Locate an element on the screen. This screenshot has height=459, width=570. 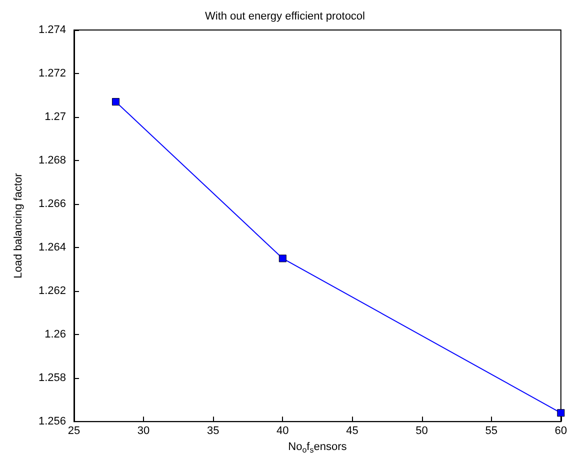
y-tick-label: 1.26 is located at coordinates (55, 334).